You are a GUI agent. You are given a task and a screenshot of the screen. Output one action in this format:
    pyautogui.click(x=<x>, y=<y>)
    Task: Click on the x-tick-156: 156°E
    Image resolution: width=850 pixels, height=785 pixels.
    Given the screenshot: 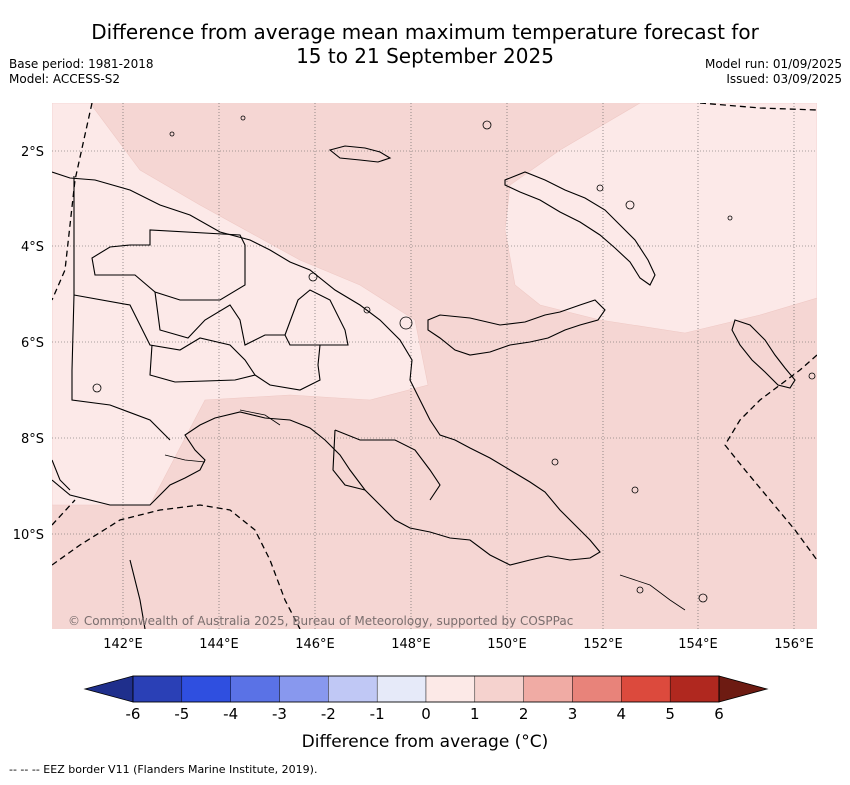 What is the action you would take?
    pyautogui.click(x=794, y=644)
    